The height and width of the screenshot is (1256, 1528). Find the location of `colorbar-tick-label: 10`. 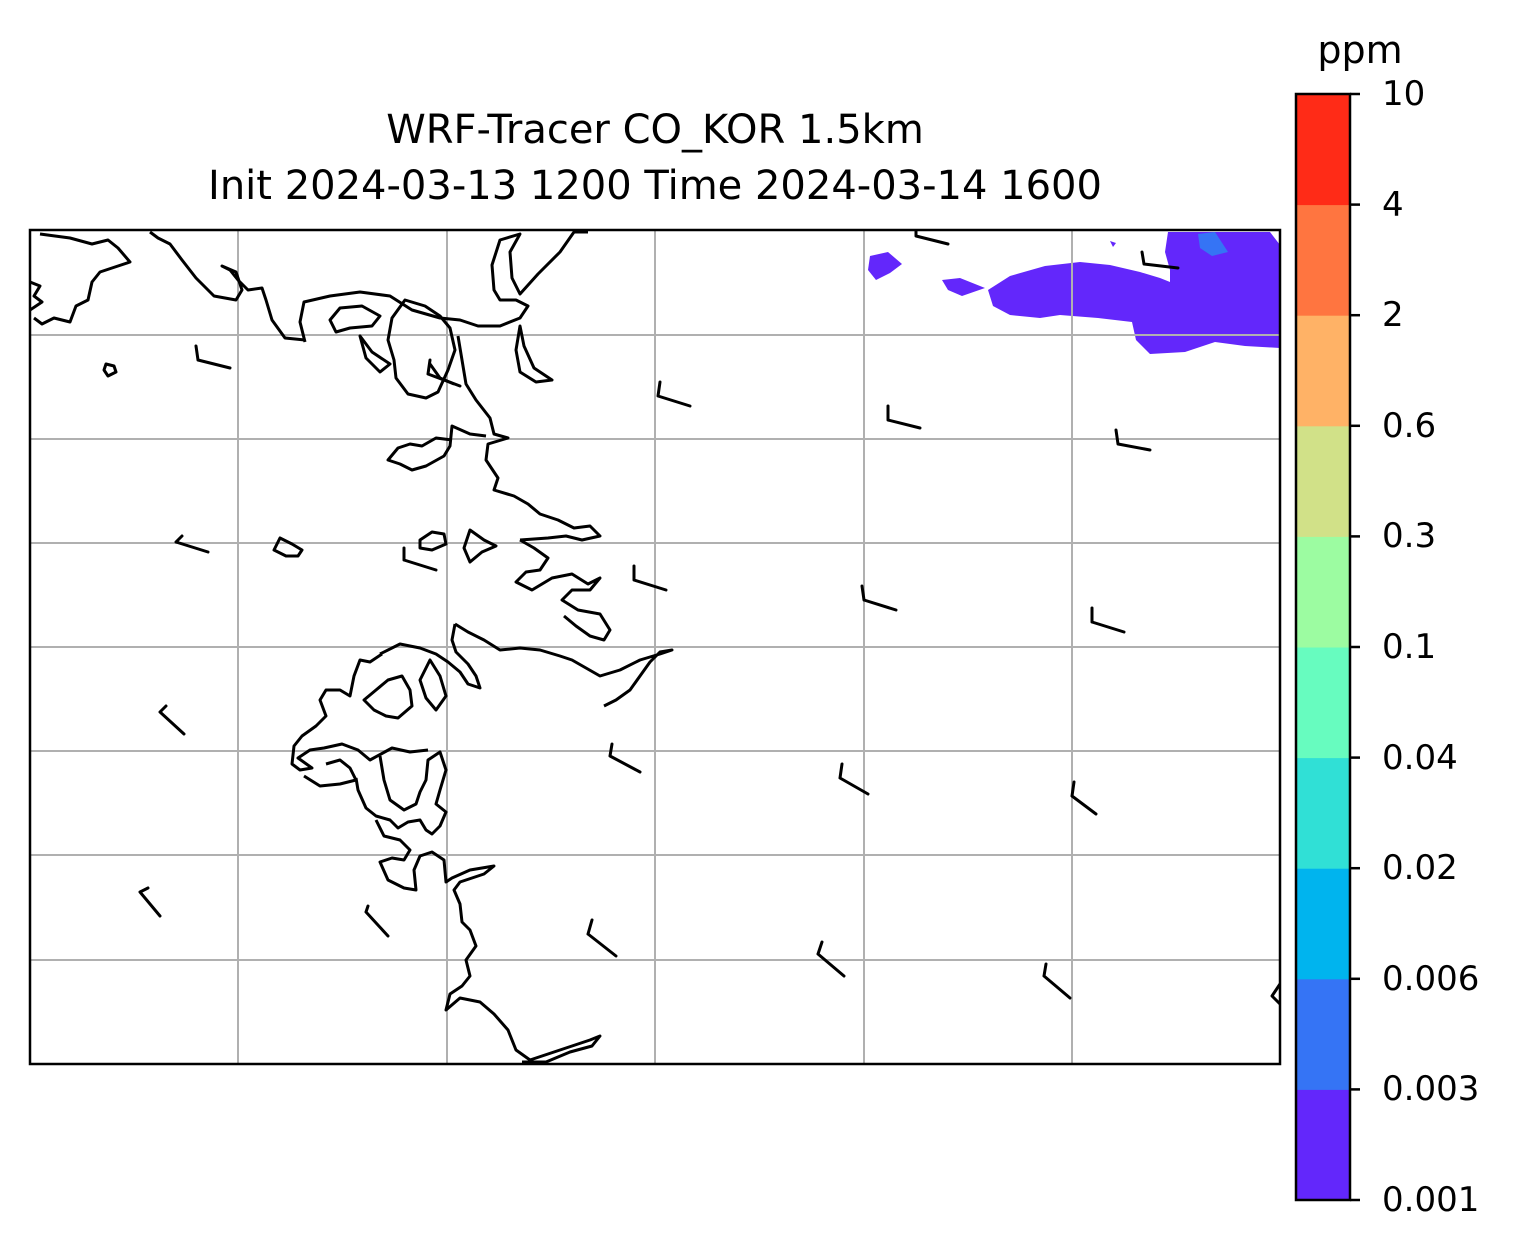

colorbar-tick-label: 10 is located at coordinates (1404, 94).